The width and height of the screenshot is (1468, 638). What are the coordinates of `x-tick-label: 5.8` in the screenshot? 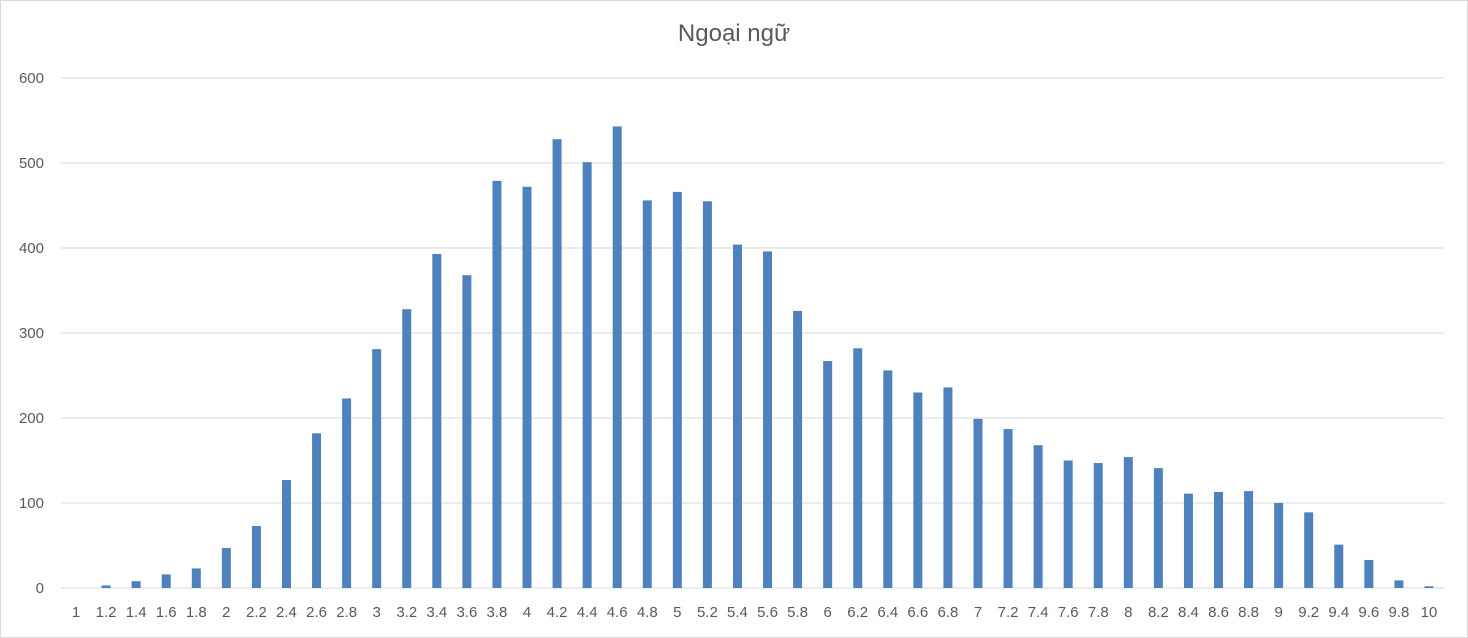 It's located at (797, 612).